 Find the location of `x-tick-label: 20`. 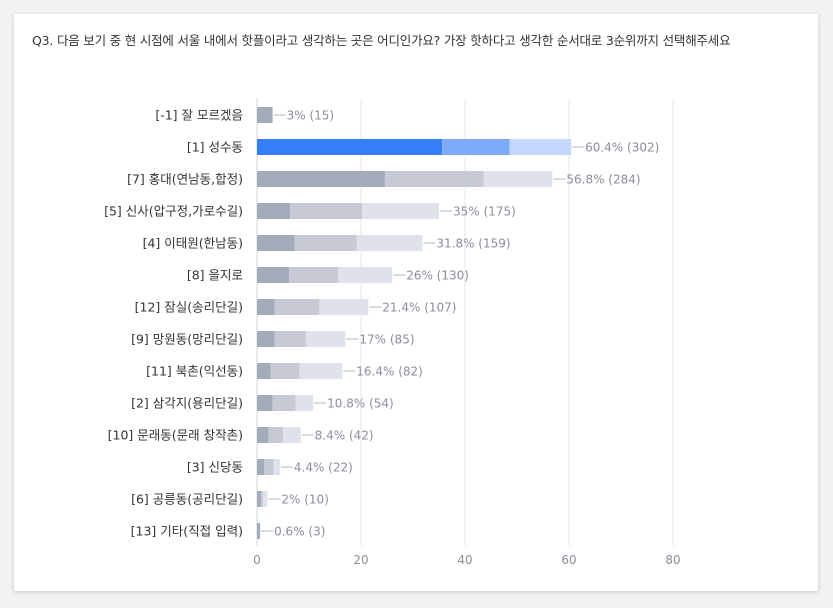

x-tick-label: 20 is located at coordinates (360, 560).